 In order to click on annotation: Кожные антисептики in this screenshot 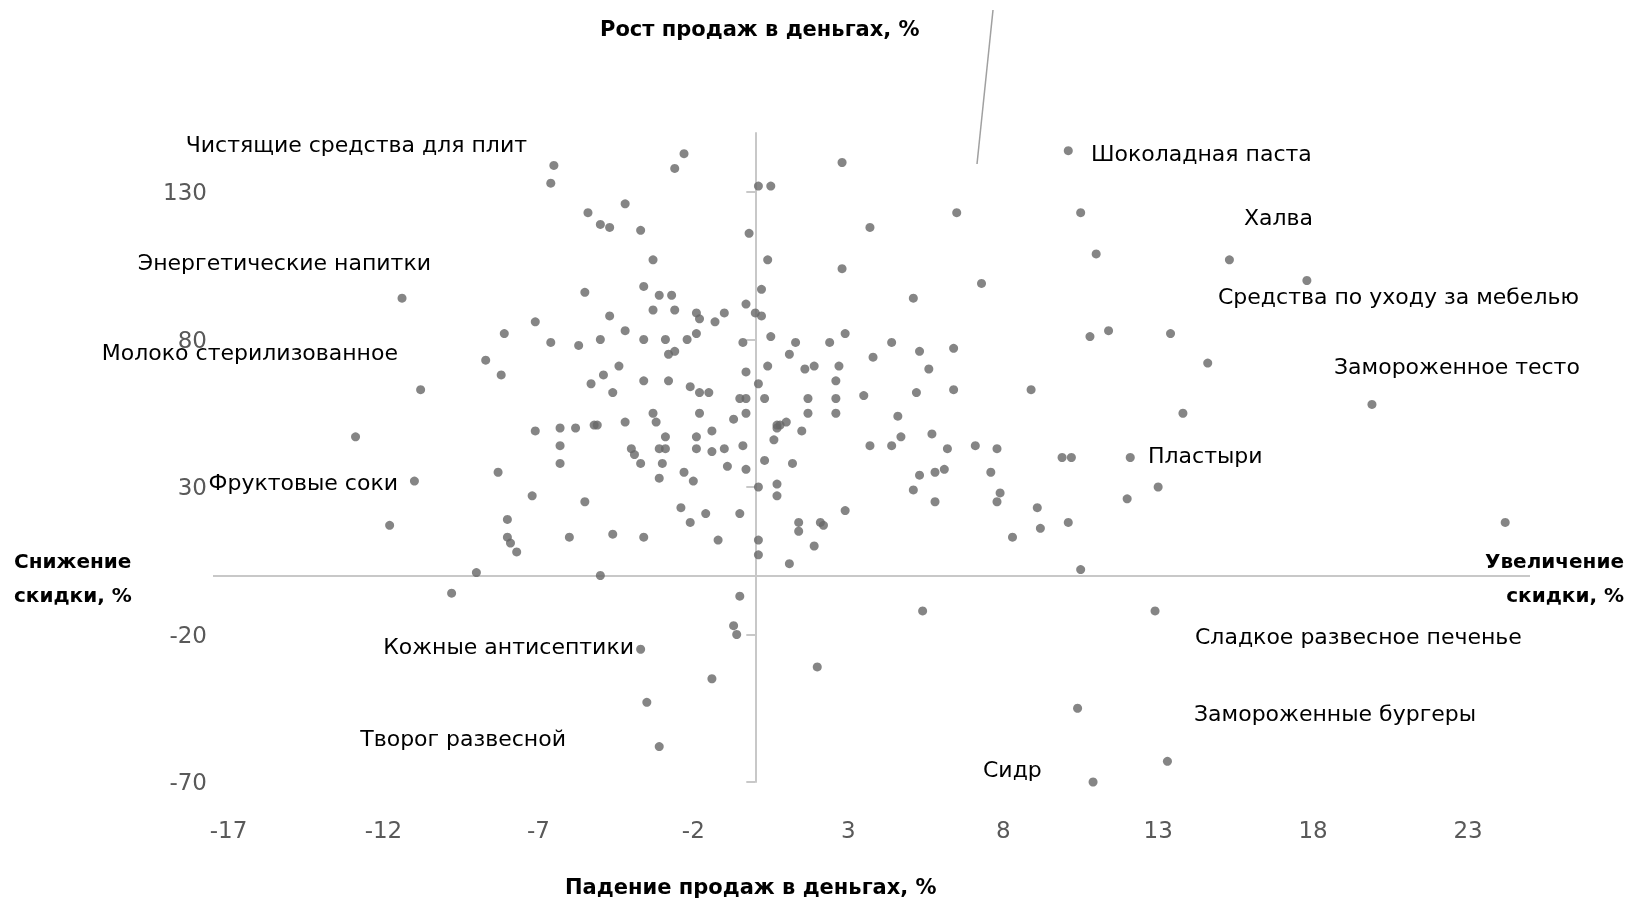, I will do `click(508, 646)`.